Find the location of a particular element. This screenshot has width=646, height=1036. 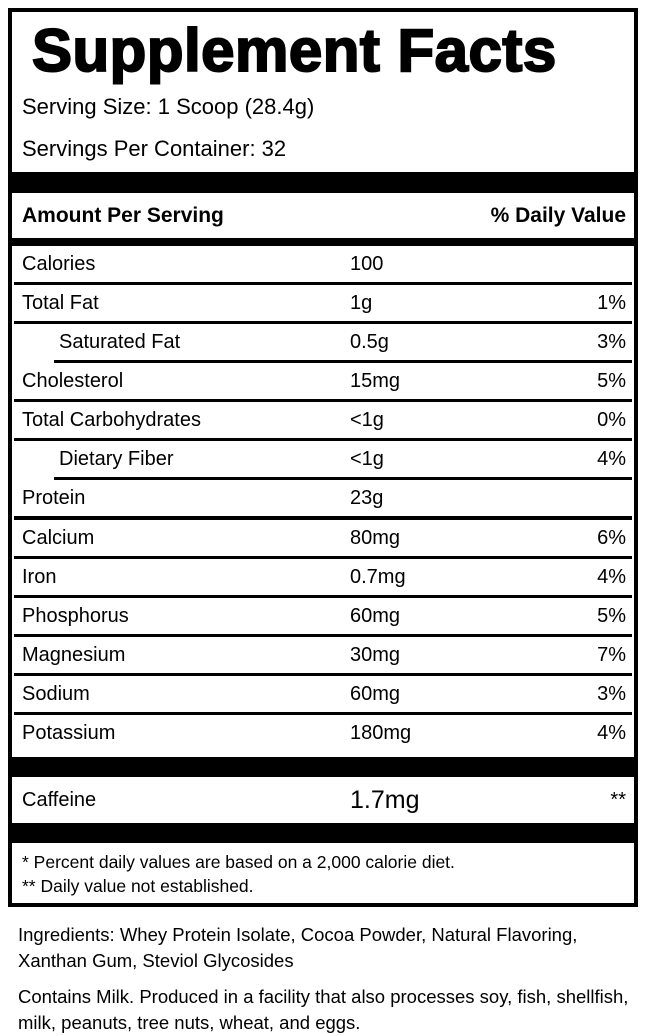

nutrient-daily-value: ** is located at coordinates (618, 799).